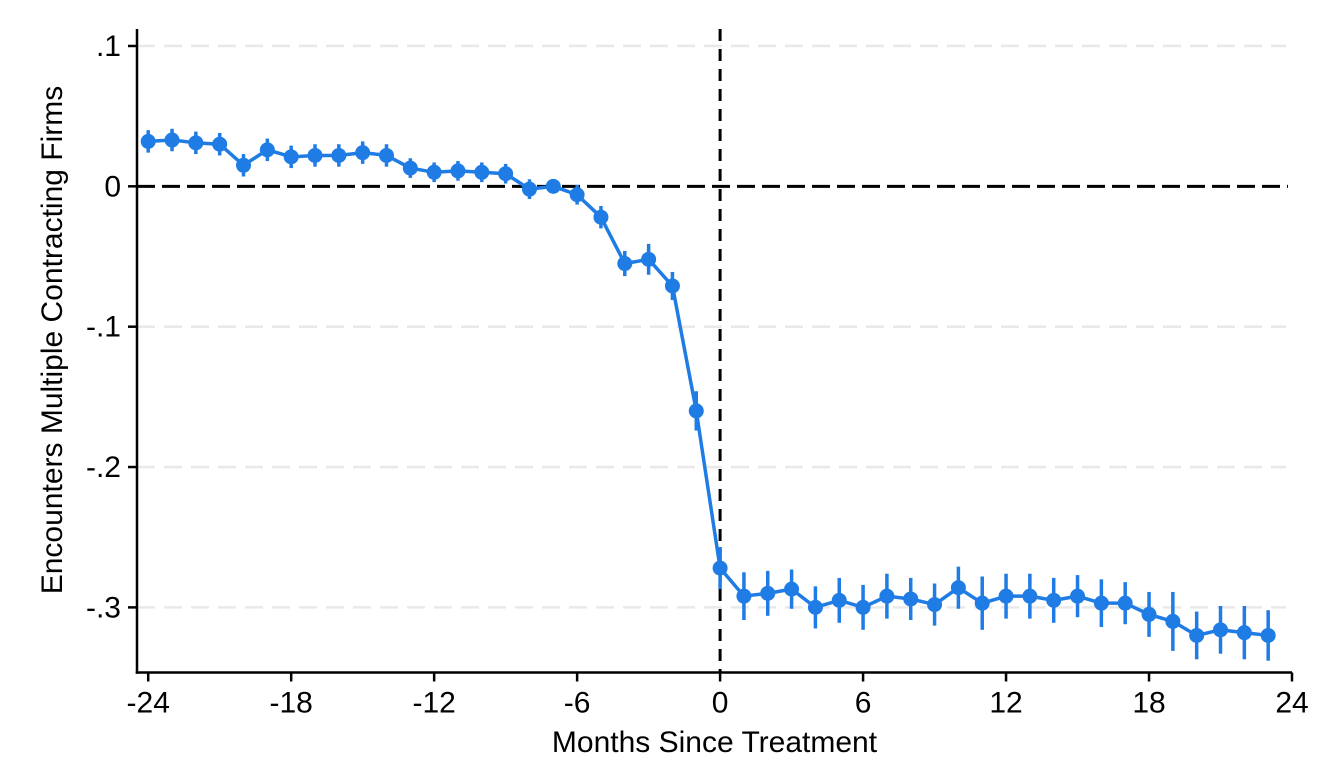  Describe the element at coordinates (1291, 703) in the screenshot. I see `x-tick-label: 24` at that location.